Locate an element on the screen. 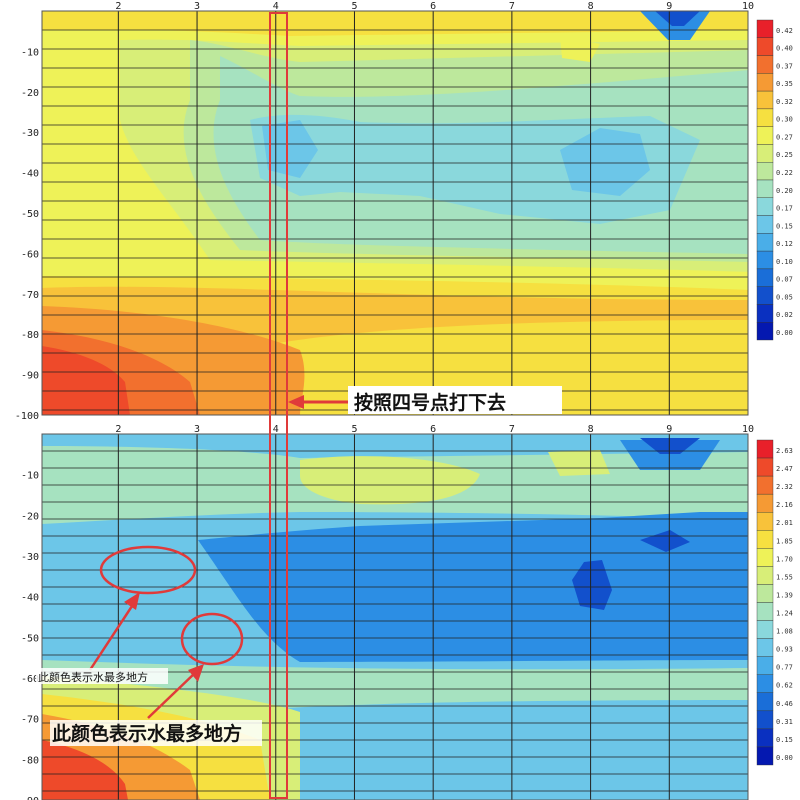 This screenshot has width=800, height=800. water-label-big-background is located at coordinates (156, 733).